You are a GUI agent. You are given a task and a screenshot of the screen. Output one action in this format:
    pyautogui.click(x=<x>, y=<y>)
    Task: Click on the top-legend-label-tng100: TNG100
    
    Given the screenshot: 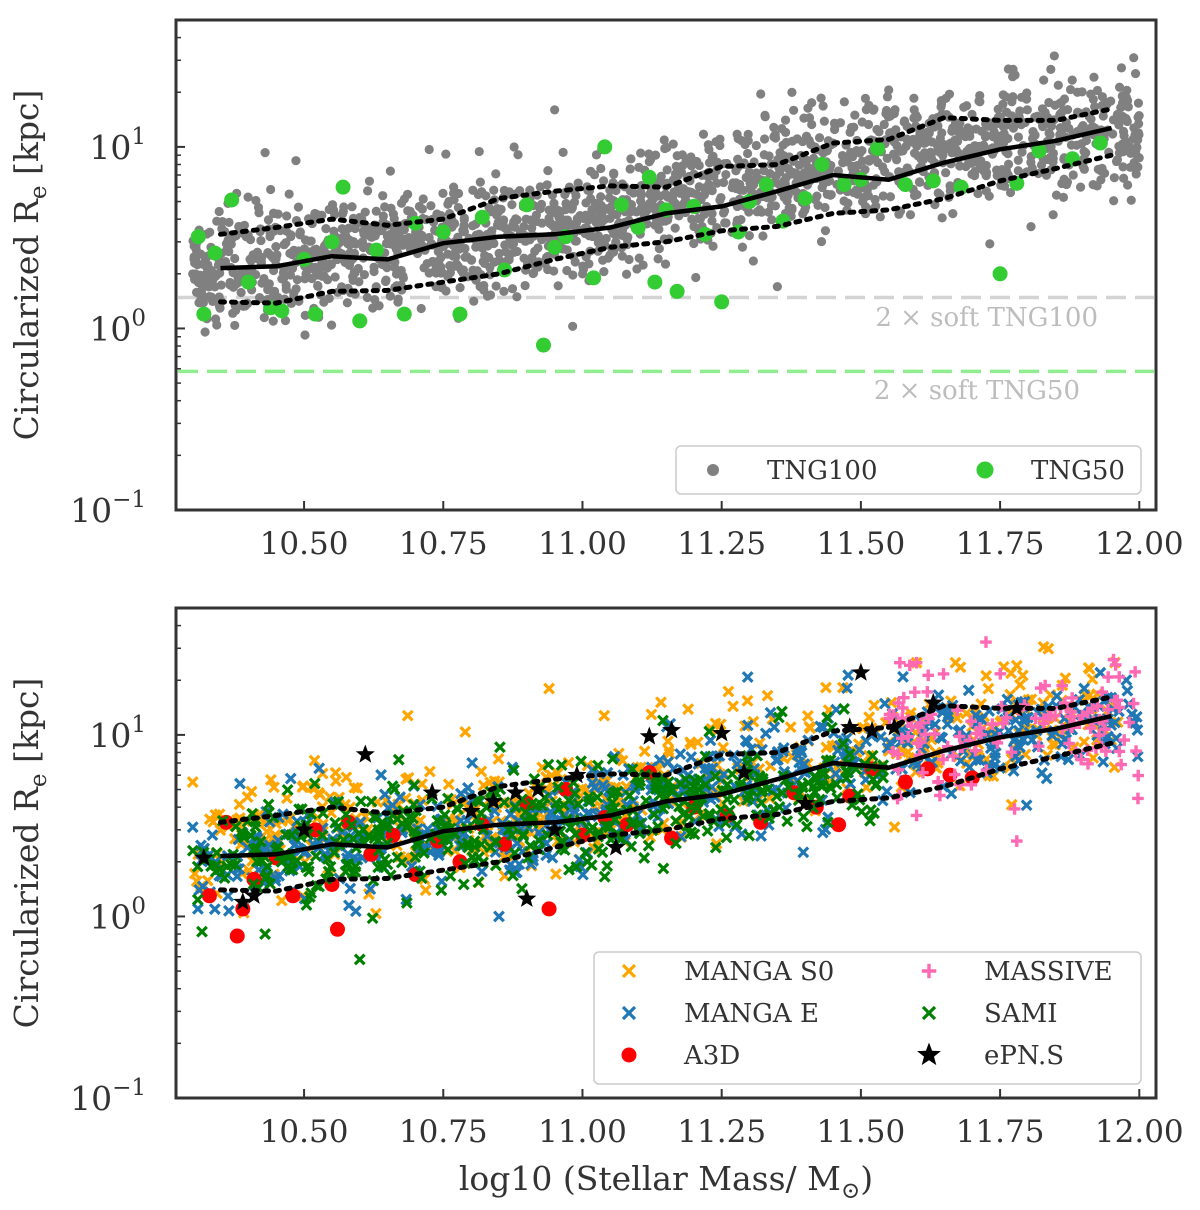 What is the action you would take?
    pyautogui.click(x=822, y=471)
    